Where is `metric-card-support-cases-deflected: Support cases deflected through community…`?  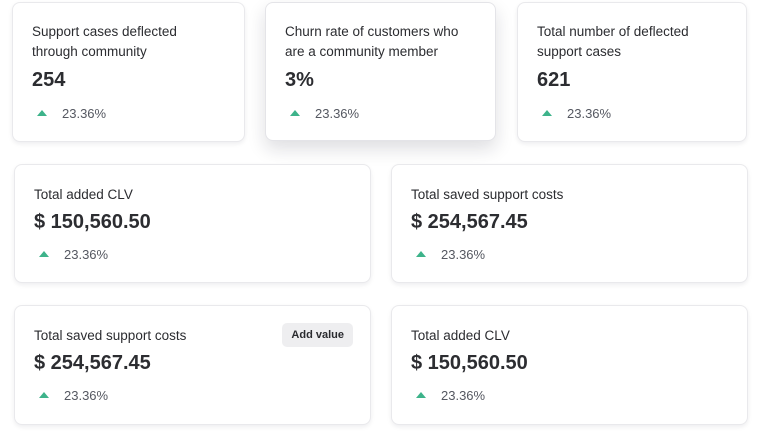
metric-card-support-cases-deflected: Support cases deflected through community… is located at coordinates (128, 72).